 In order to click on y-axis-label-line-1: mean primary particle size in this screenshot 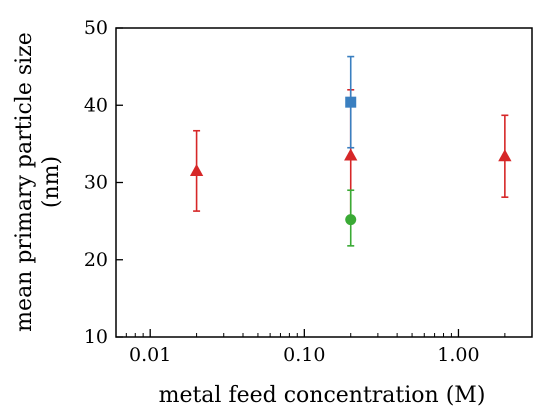, I will do `click(24, 182)`.